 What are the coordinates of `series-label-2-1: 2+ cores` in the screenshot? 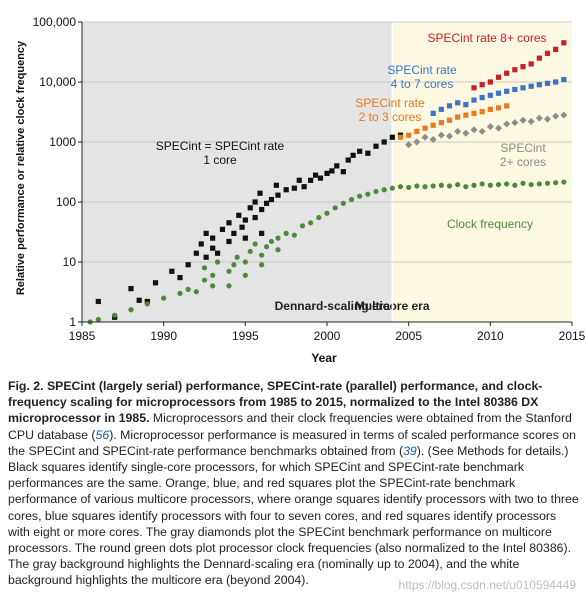 It's located at (523, 162).